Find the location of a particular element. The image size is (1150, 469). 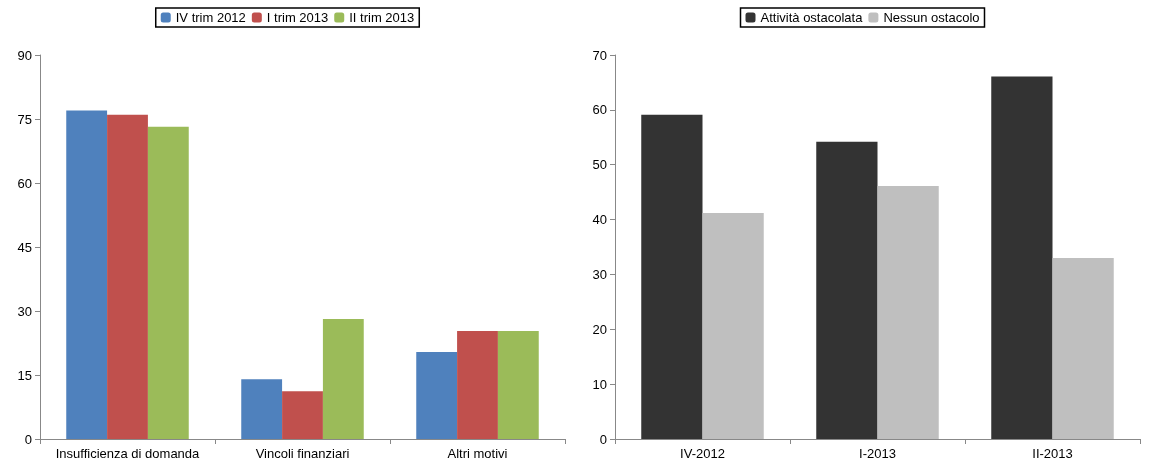

x-tick-label: I-2013 is located at coordinates (877, 453).